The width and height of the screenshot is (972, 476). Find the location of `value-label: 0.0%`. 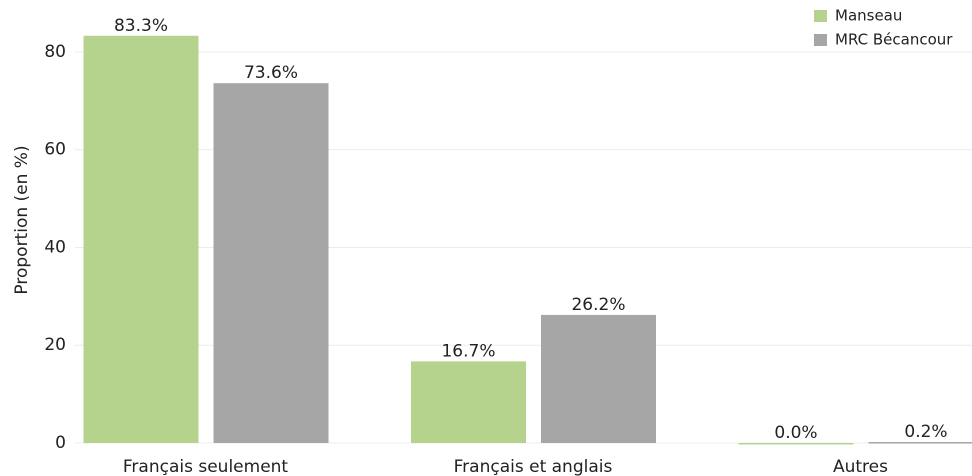

value-label: 0.0% is located at coordinates (795, 433).